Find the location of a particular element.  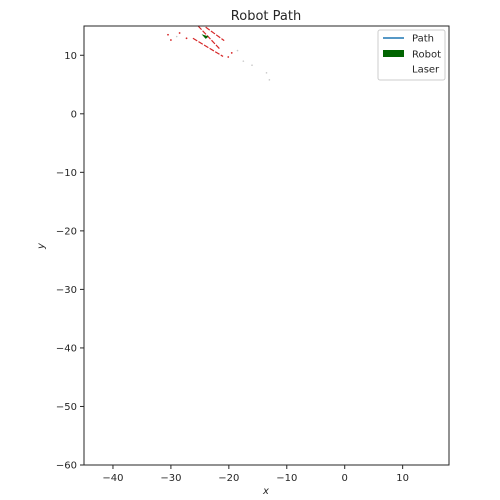

legend-robot-swatch is located at coordinates (393, 53).